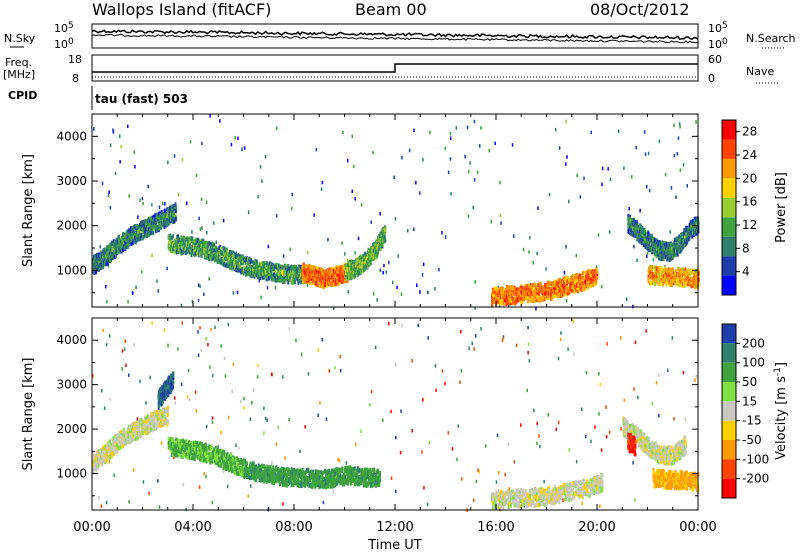  What do you see at coordinates (711, 78) in the screenshot?
I see `nave-tick-low: 0` at bounding box center [711, 78].